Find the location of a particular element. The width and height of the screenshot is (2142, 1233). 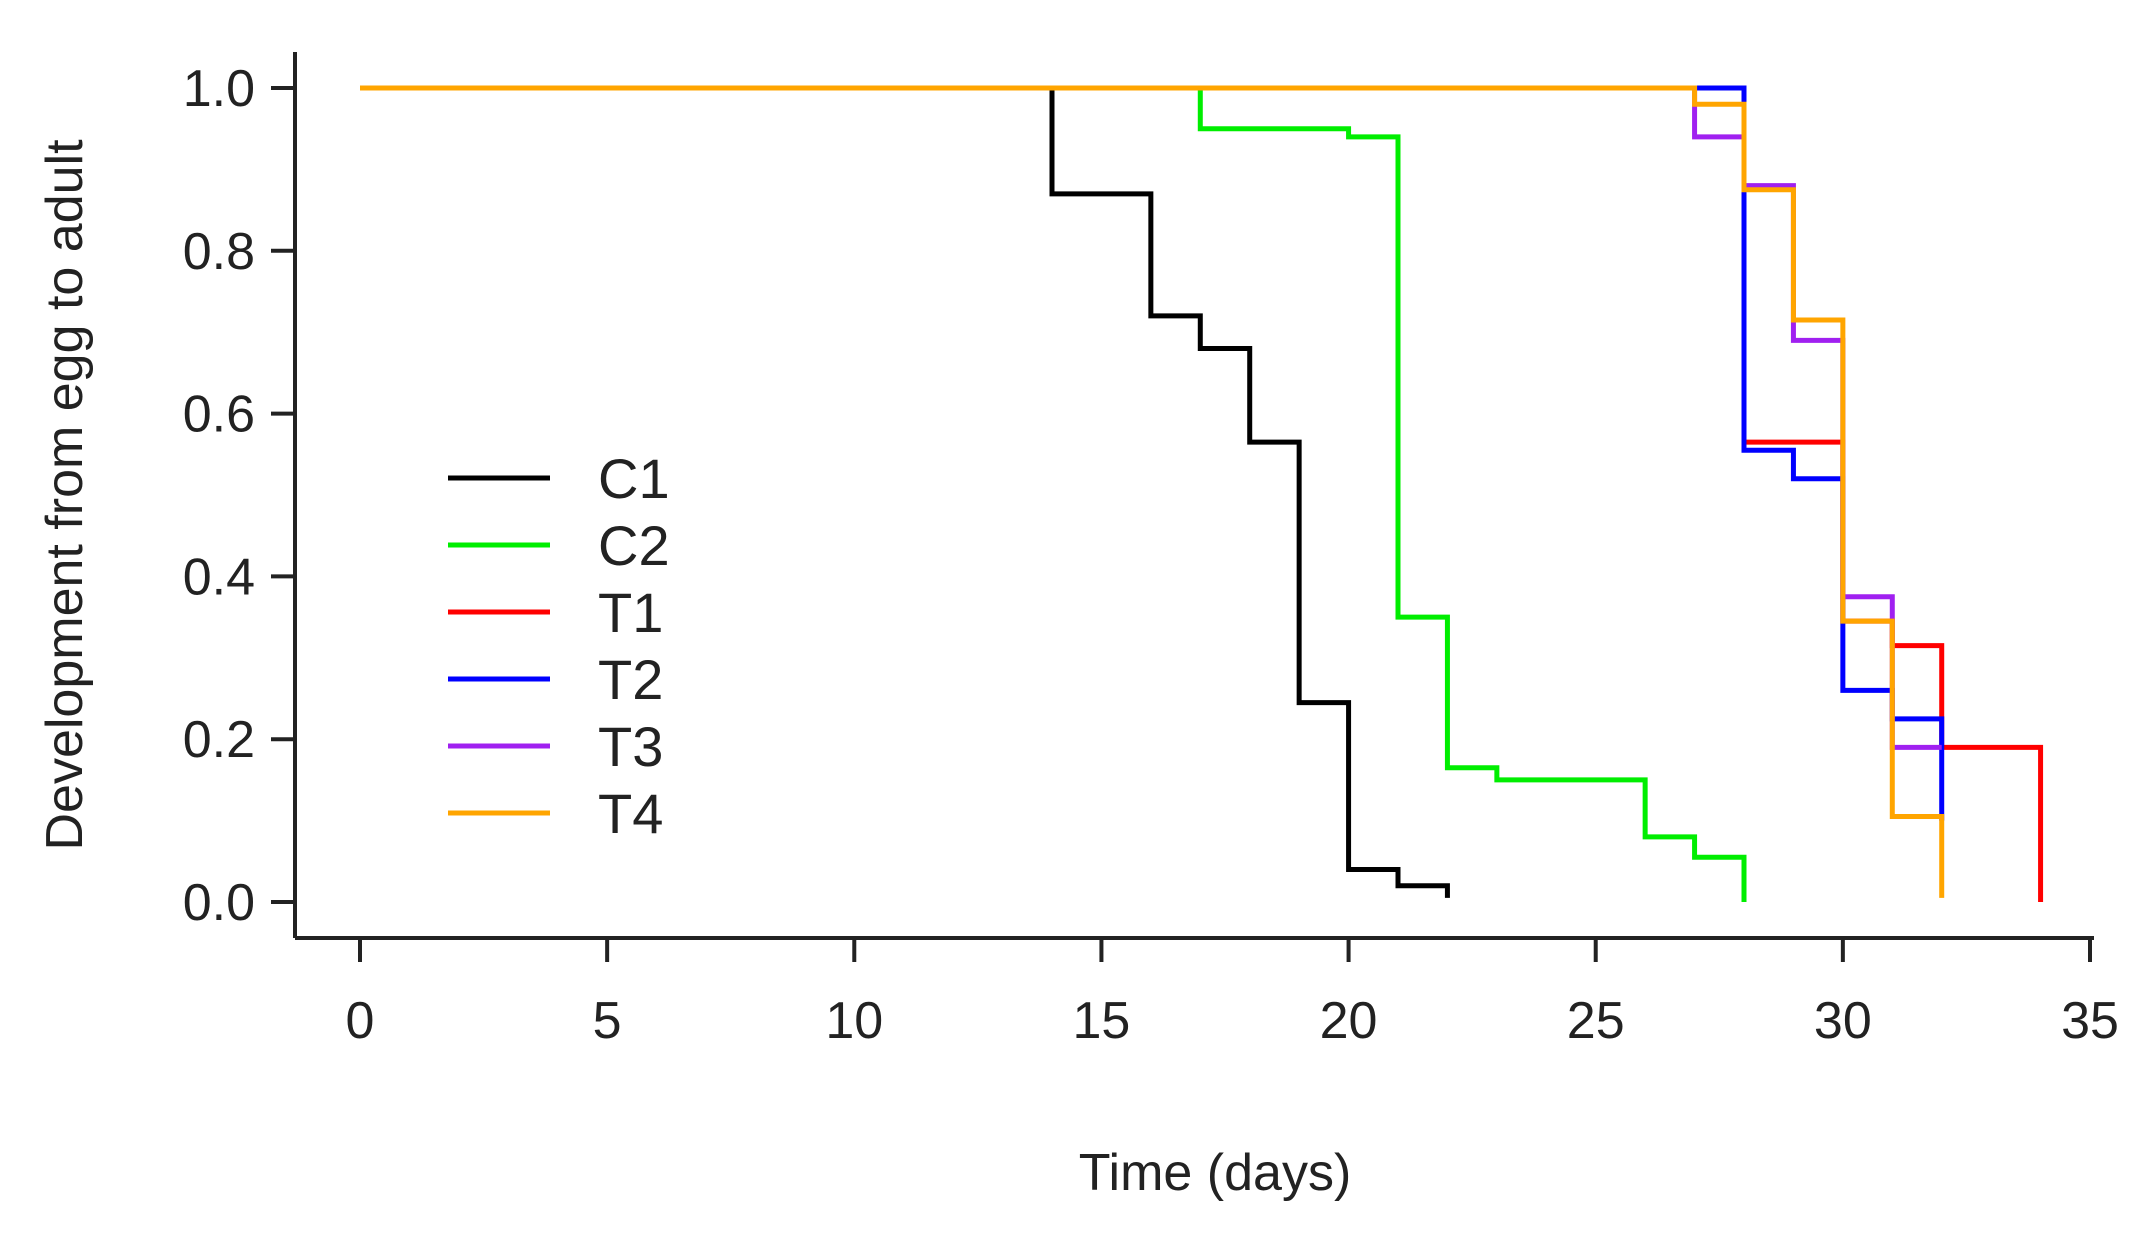

y-tick-label: 0.4 is located at coordinates (219, 577).